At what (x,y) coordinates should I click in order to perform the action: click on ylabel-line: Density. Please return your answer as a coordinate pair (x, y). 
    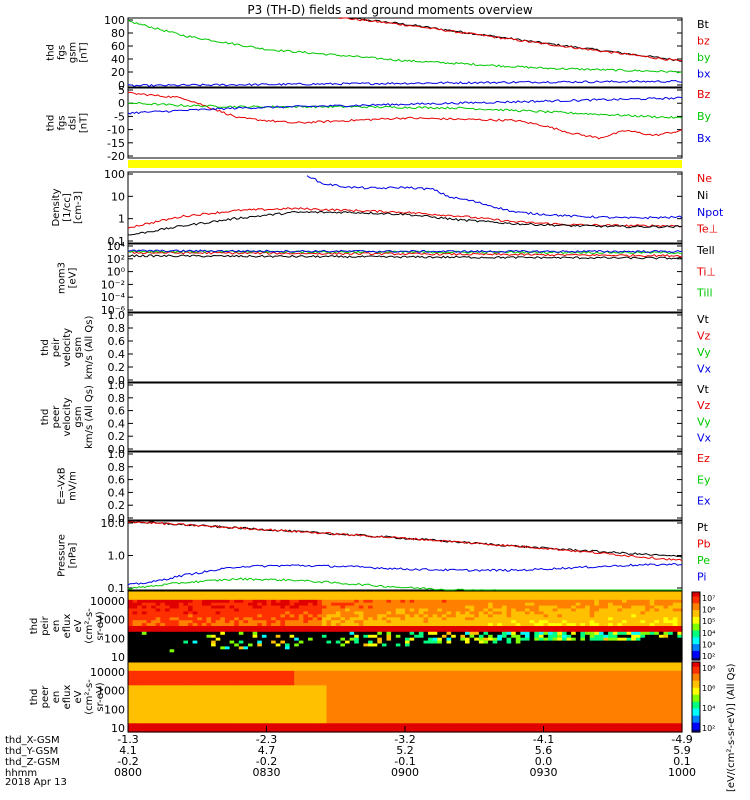
    Looking at the image, I should click on (56, 207).